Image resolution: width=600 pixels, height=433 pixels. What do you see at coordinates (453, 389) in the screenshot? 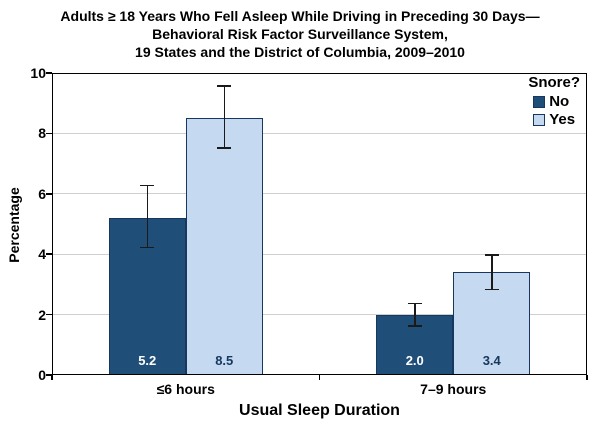
I see `x-category-label-1: 7–9 hours` at bounding box center [453, 389].